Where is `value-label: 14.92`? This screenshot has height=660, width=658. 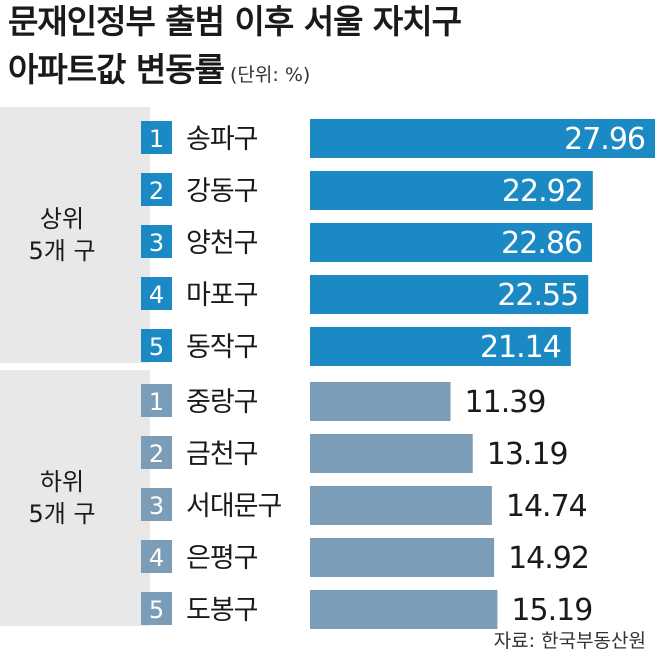
value-label: 14.92 is located at coordinates (548, 558).